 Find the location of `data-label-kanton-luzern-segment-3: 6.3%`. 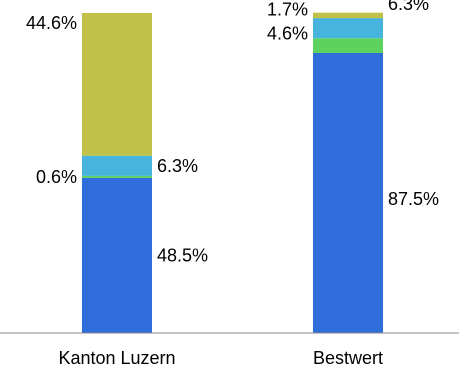

data-label-kanton-luzern-segment-3: 6.3% is located at coordinates (177, 166).